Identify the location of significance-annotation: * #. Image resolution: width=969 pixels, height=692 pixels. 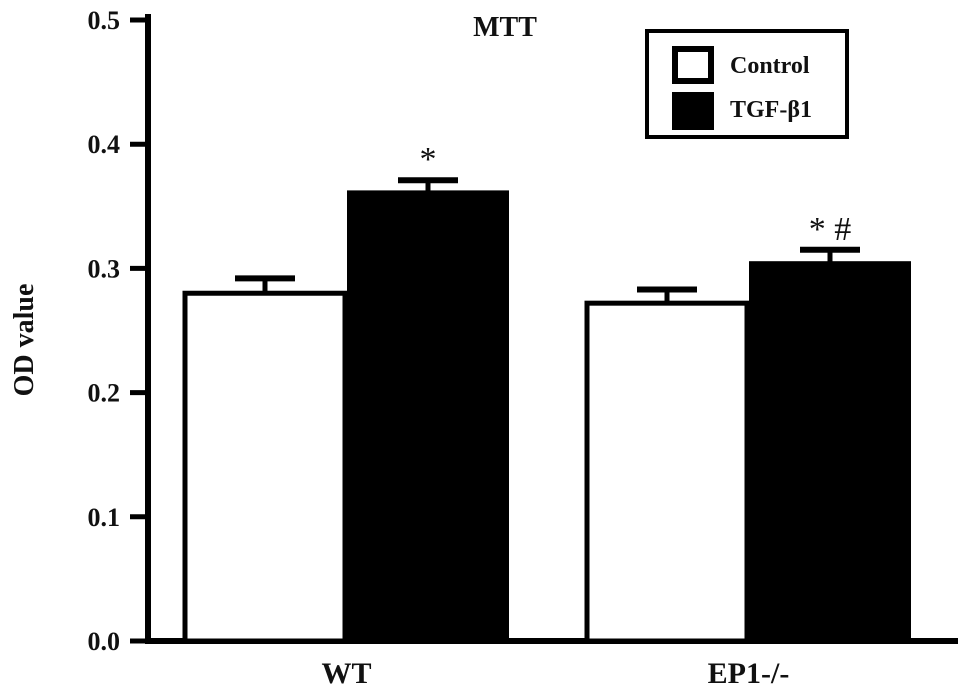
(830, 229).